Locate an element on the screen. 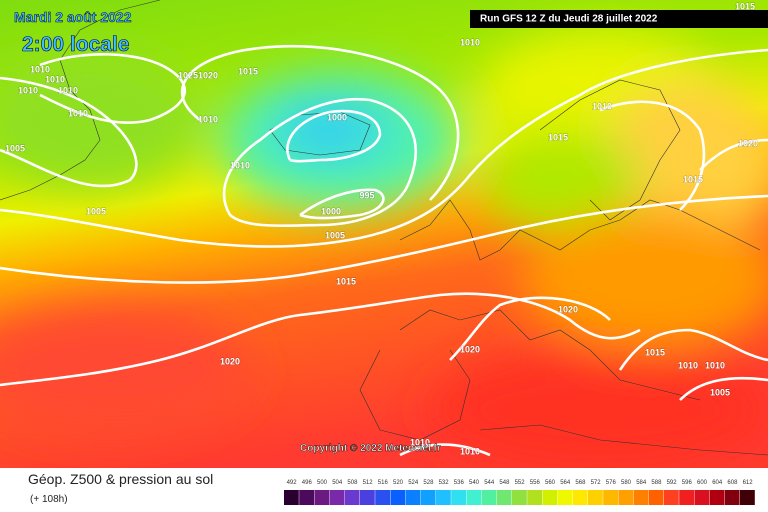  legend-label: 560 is located at coordinates (550, 483).